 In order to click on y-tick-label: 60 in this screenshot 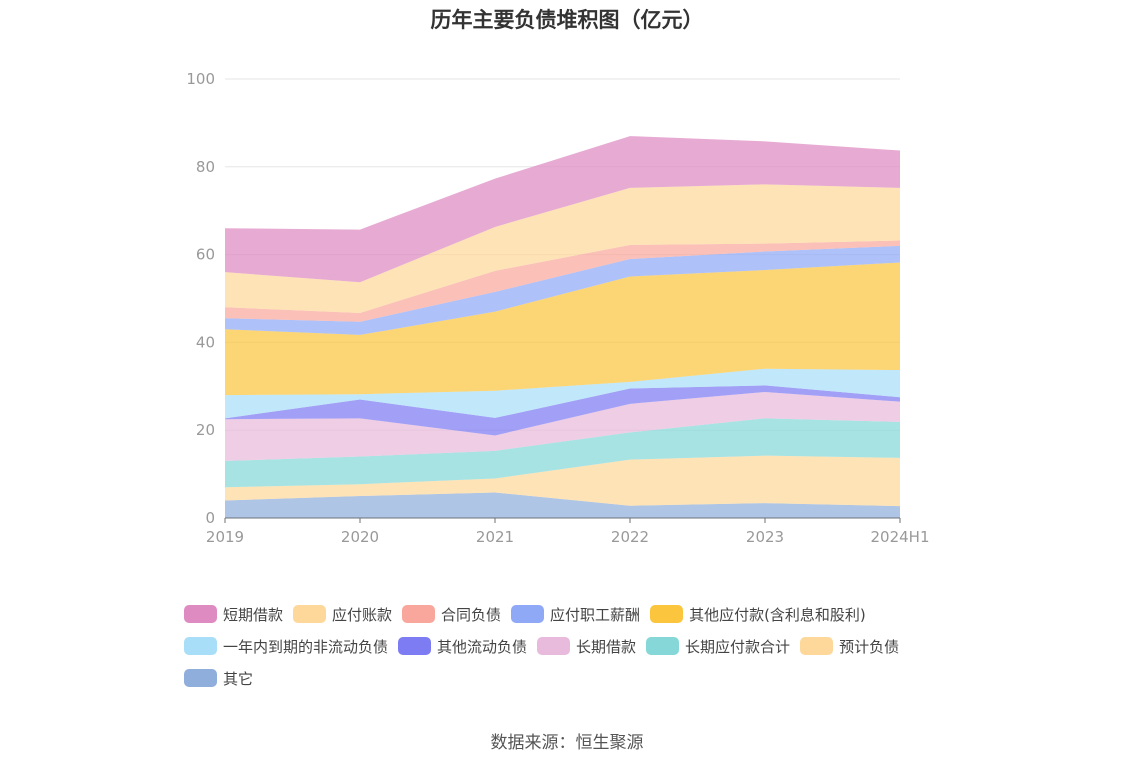, I will do `click(205, 255)`.